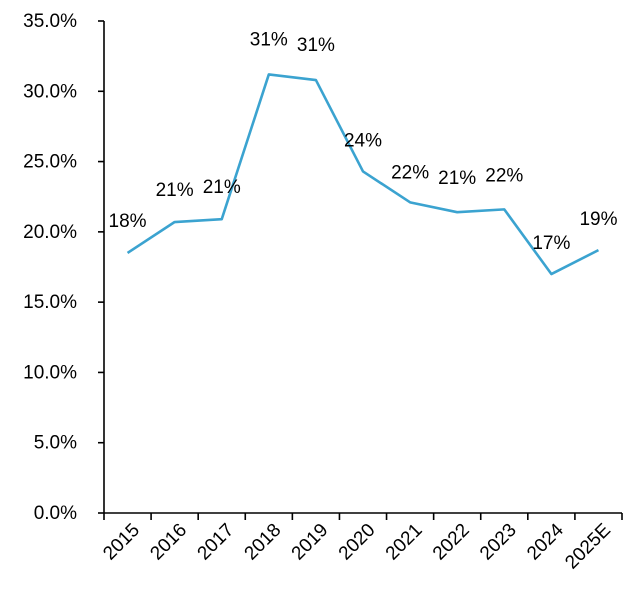  What do you see at coordinates (50, 91) in the screenshot?
I see `y-tick-label: 30.0%` at bounding box center [50, 91].